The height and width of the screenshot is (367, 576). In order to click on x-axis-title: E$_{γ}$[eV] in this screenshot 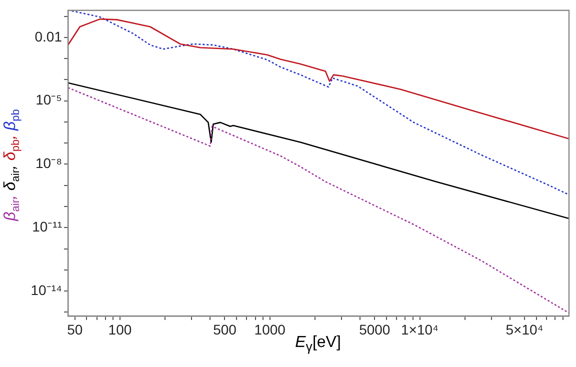, I will do `click(318, 344)`.